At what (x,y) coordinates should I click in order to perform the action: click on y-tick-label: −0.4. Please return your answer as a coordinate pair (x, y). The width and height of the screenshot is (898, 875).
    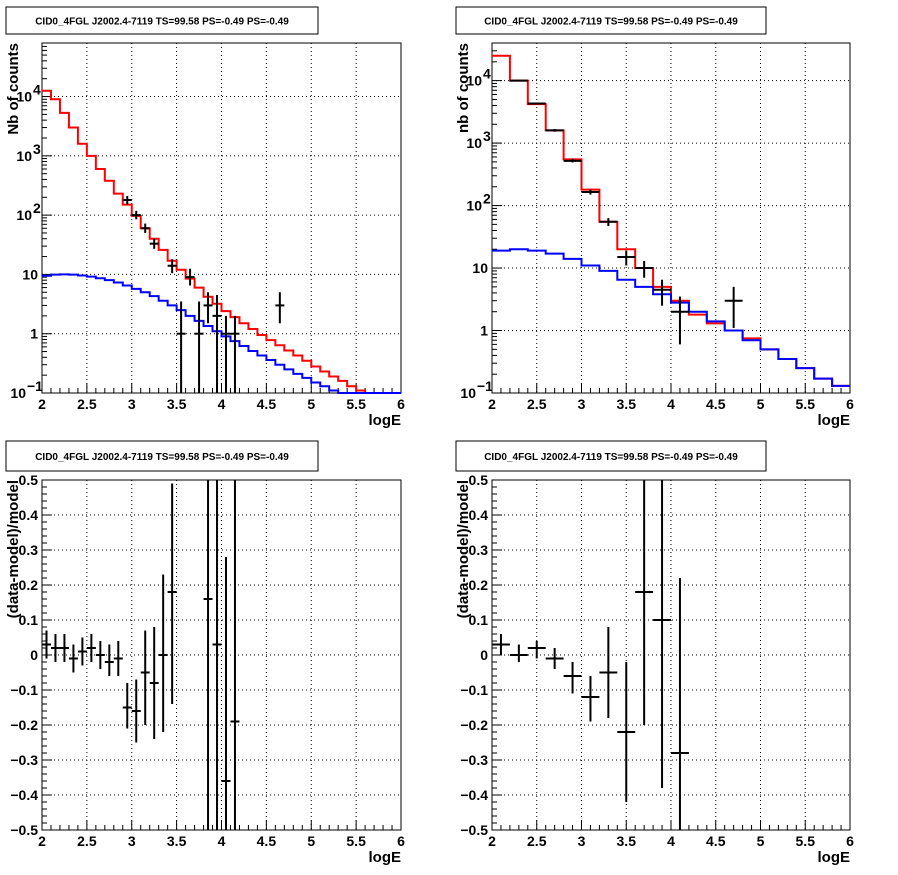
    Looking at the image, I should click on (474, 795).